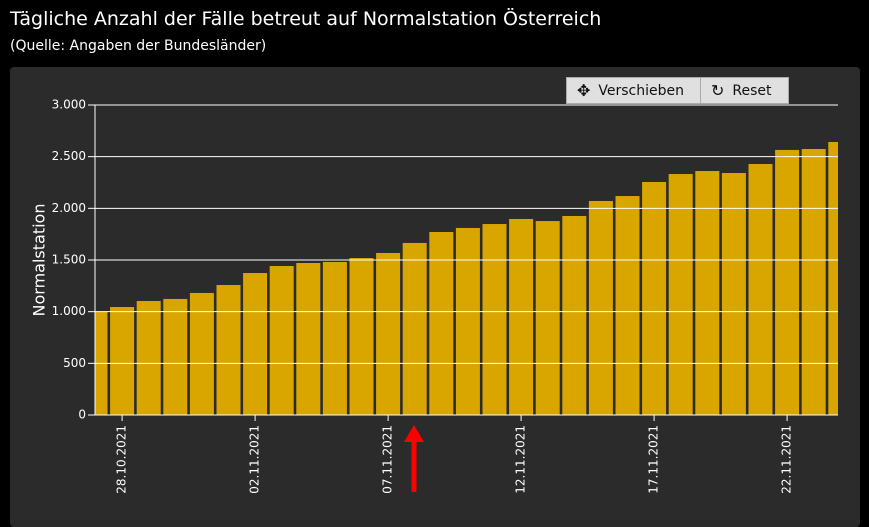  I want to click on y-tick-label: 1.000, so click(69, 311).